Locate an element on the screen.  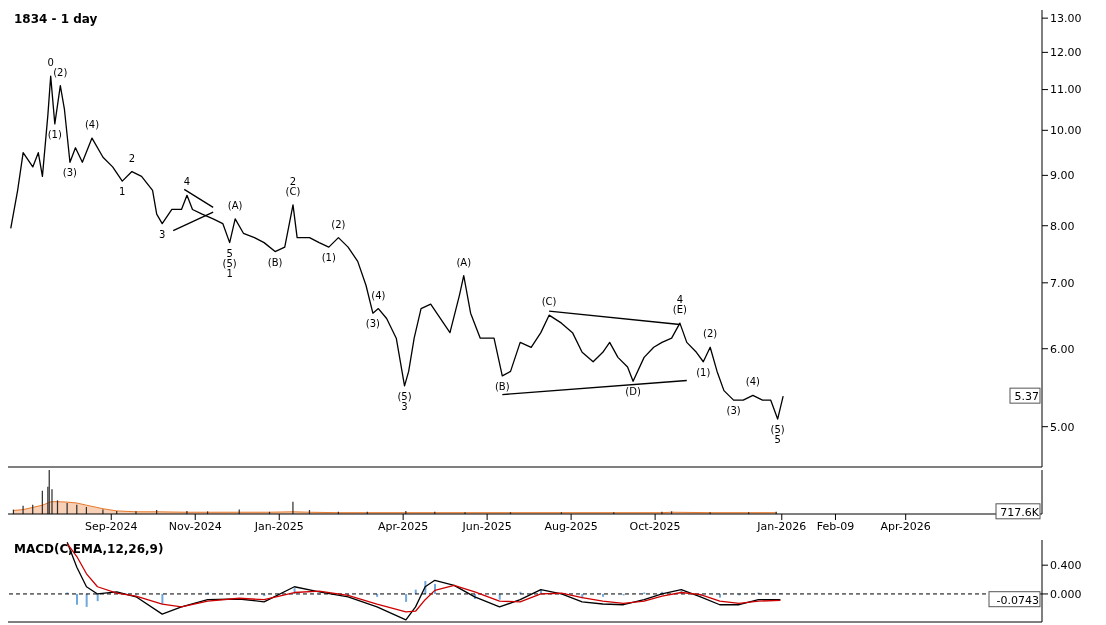
annotation: -0.0743 is located at coordinates (1017, 600).